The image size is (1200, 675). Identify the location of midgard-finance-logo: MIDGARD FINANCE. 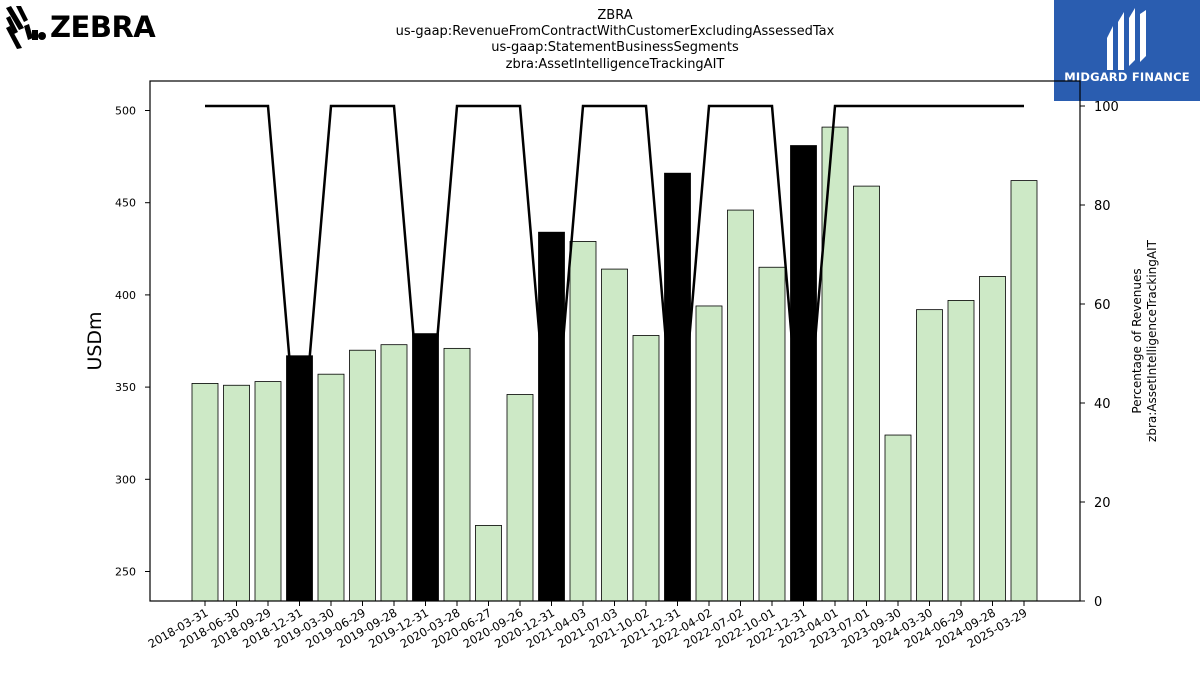
(1127, 50).